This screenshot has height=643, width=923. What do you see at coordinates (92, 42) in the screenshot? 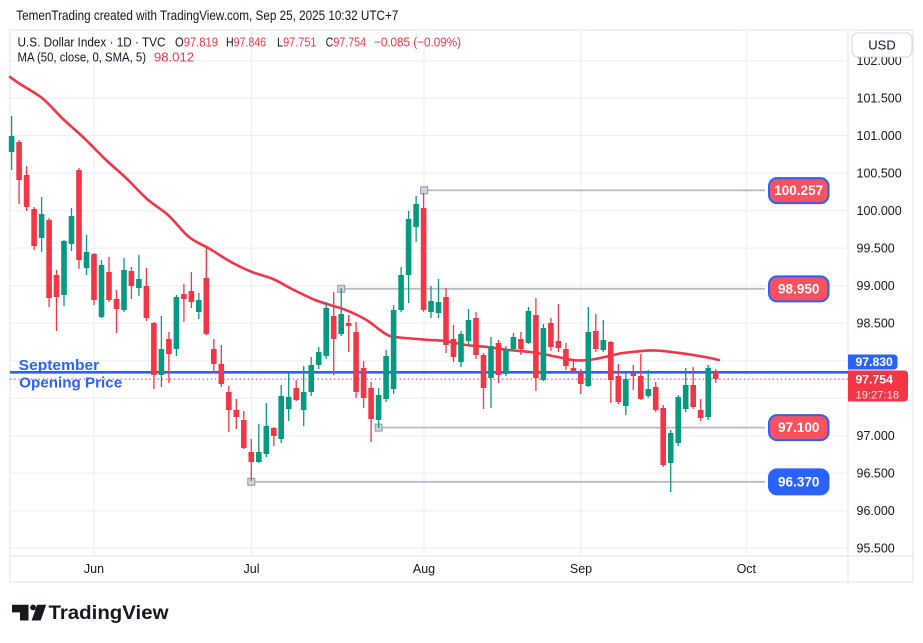
I see `svg-text: U.S. Dollar Index · 1D · TVC` at bounding box center [92, 42].